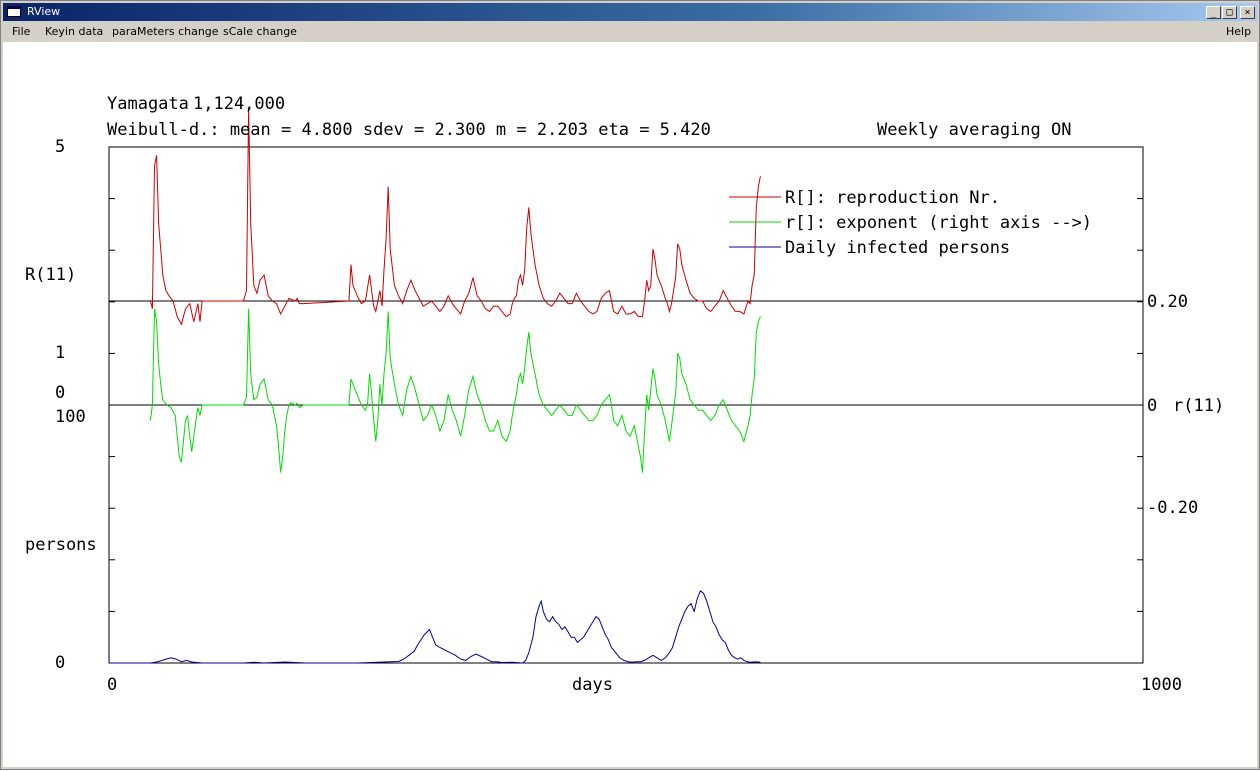 This screenshot has width=1260, height=771. I want to click on right-tick-label-neg-0.20: -0.20, so click(1172, 508).